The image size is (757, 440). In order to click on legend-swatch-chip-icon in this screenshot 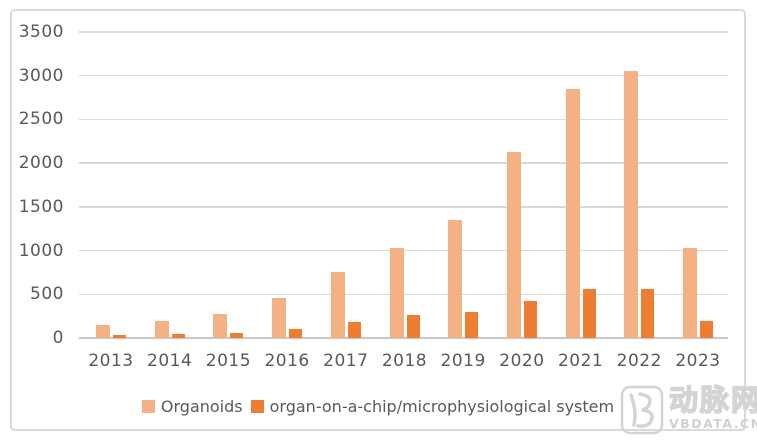, I will do `click(257, 406)`.